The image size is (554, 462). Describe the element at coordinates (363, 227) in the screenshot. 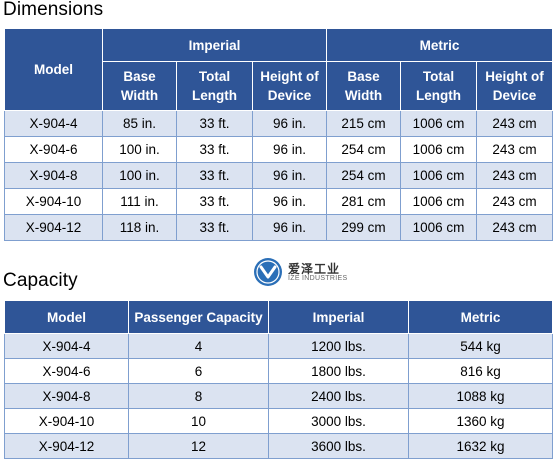

I see `cell-met-width: 299 cm` at that location.